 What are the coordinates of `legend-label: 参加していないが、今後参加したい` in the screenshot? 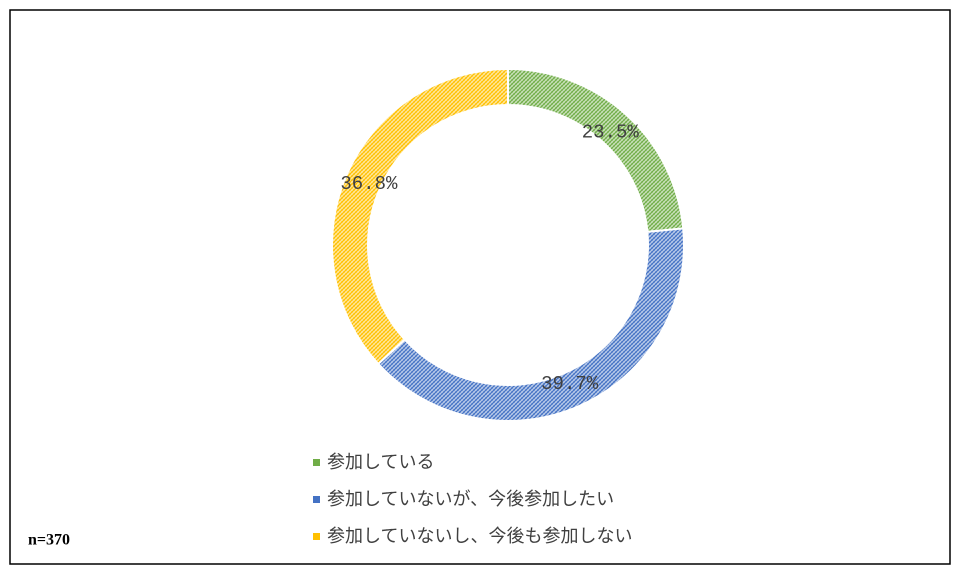 It's located at (470, 499).